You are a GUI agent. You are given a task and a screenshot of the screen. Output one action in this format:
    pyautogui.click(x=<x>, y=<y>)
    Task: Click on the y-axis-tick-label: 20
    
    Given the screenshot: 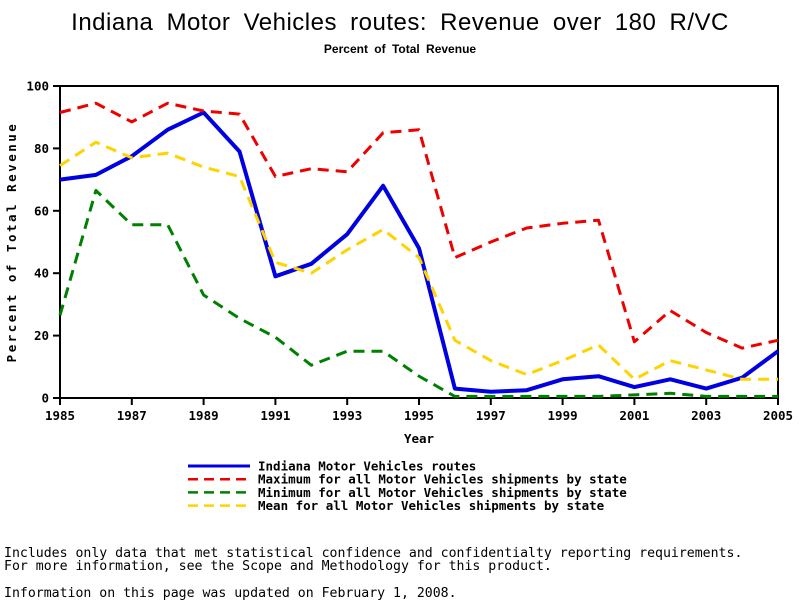 What is the action you would take?
    pyautogui.click(x=41, y=335)
    